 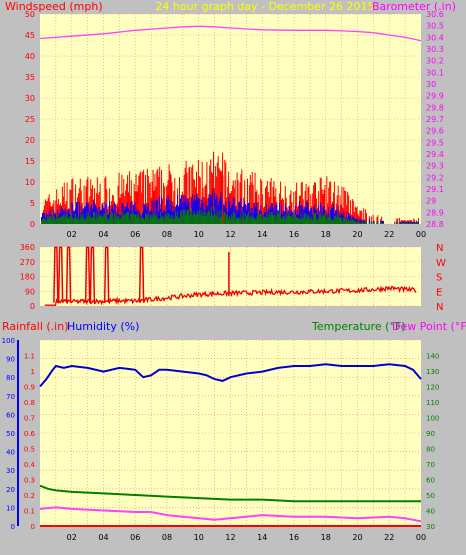 What do you see at coordinates (32, 203) in the screenshot?
I see `windspeed-tick-label: 5` at bounding box center [32, 203].